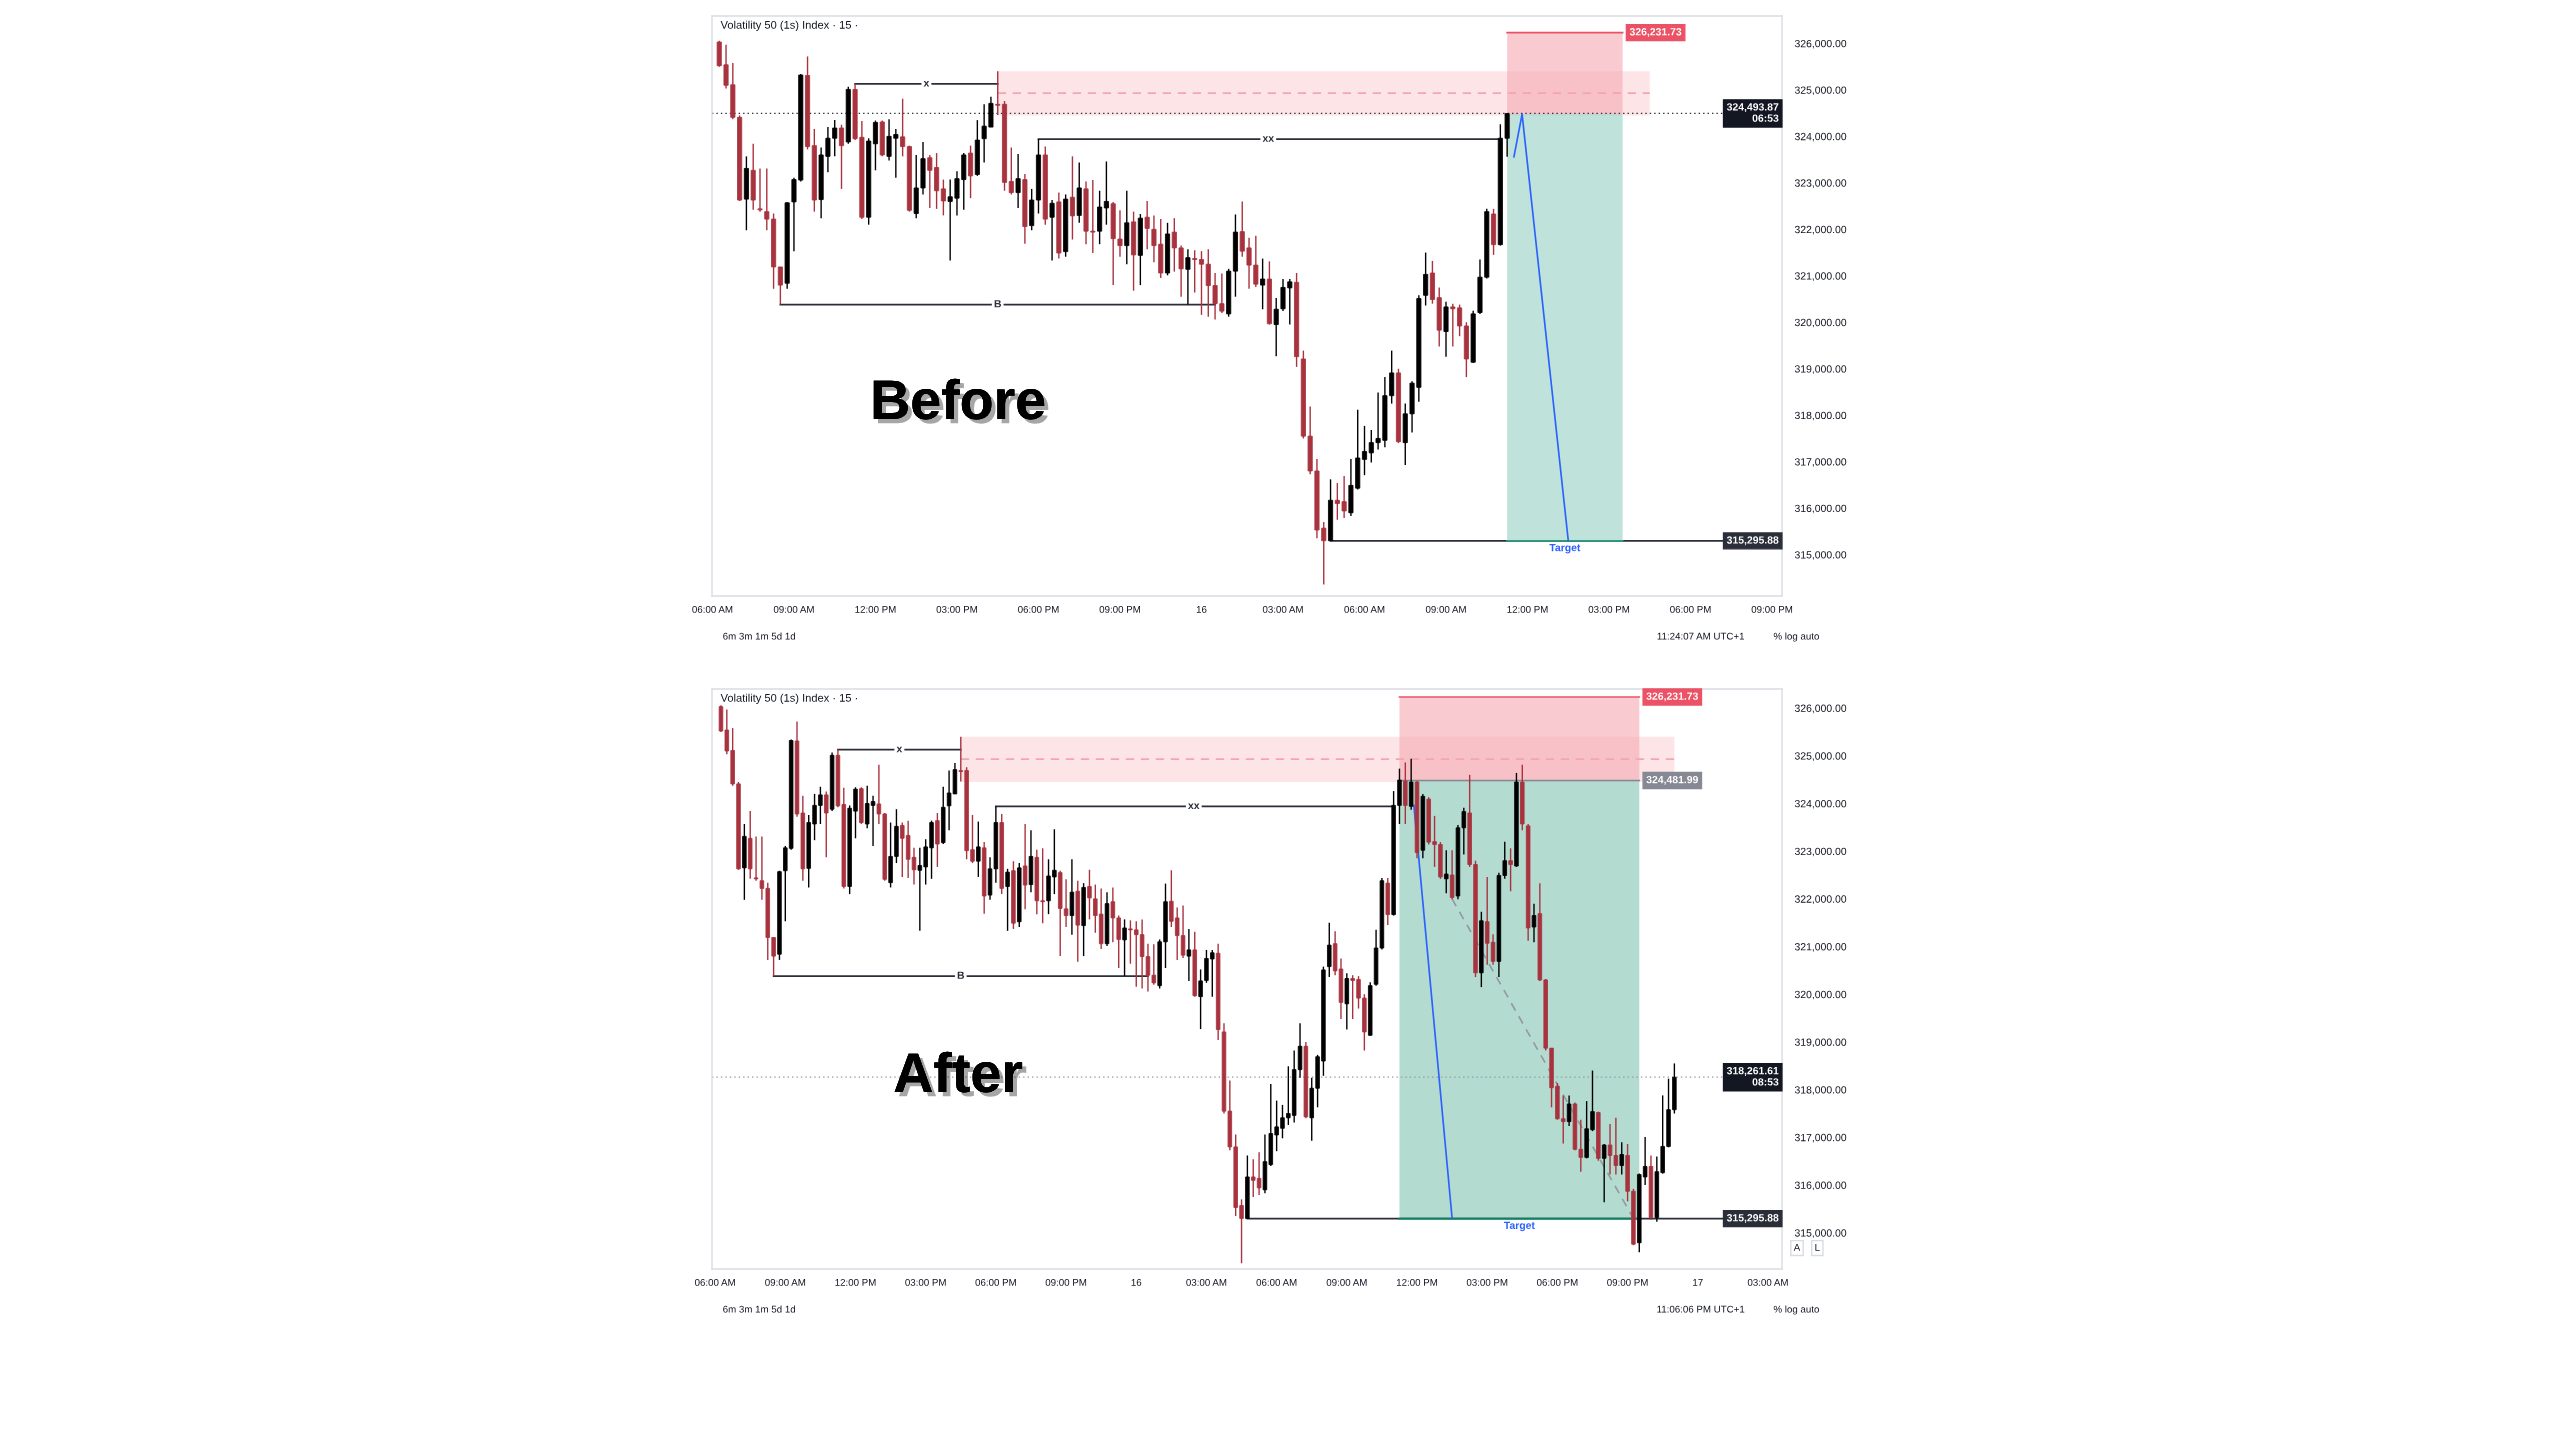 The image size is (2560, 1440). What do you see at coordinates (1820, 183) in the screenshot?
I see `y-tick-label: 323,000.00` at bounding box center [1820, 183].